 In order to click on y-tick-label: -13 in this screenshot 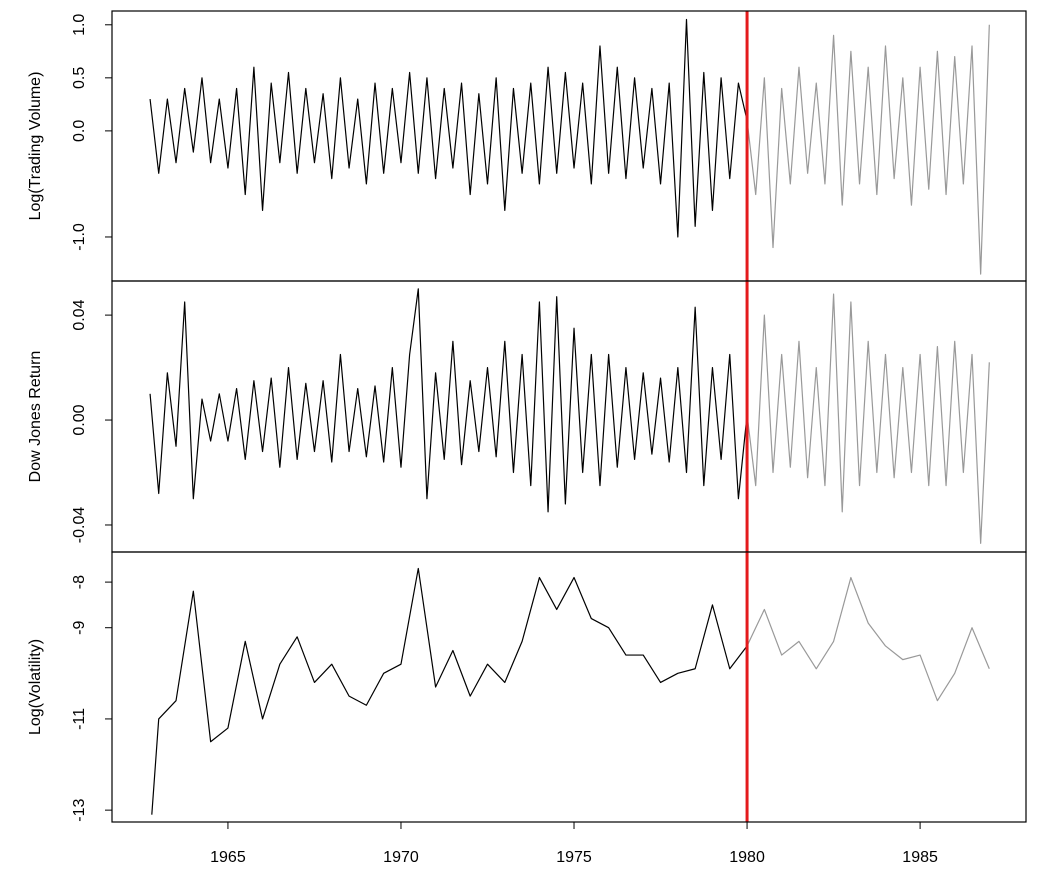, I will do `click(79, 809)`.